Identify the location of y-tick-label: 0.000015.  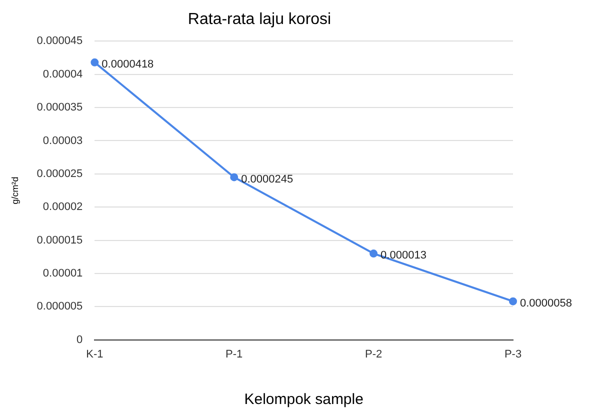
(59, 240).